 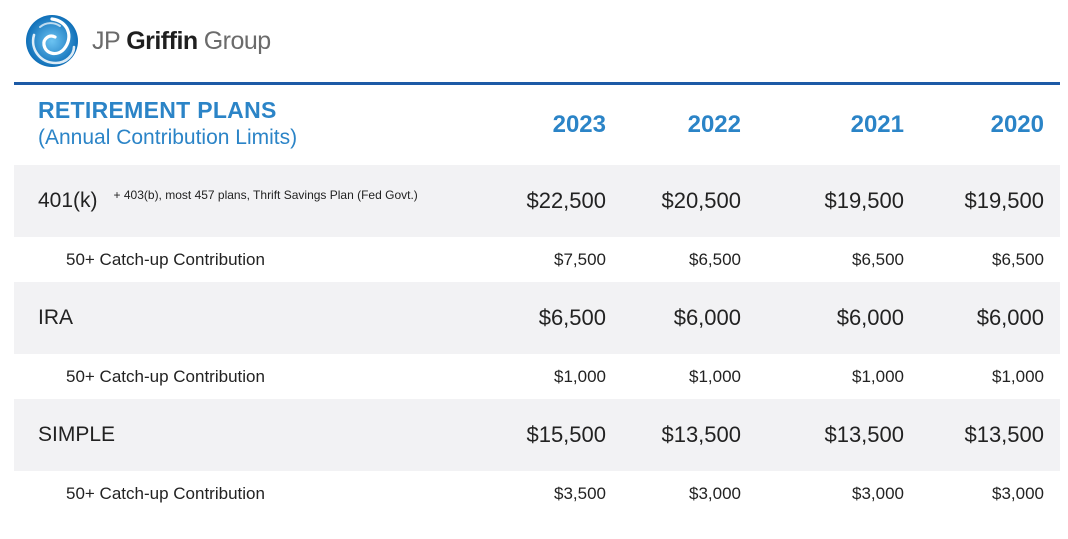 I want to click on company-logo: JP Griffin Group, so click(x=147, y=41).